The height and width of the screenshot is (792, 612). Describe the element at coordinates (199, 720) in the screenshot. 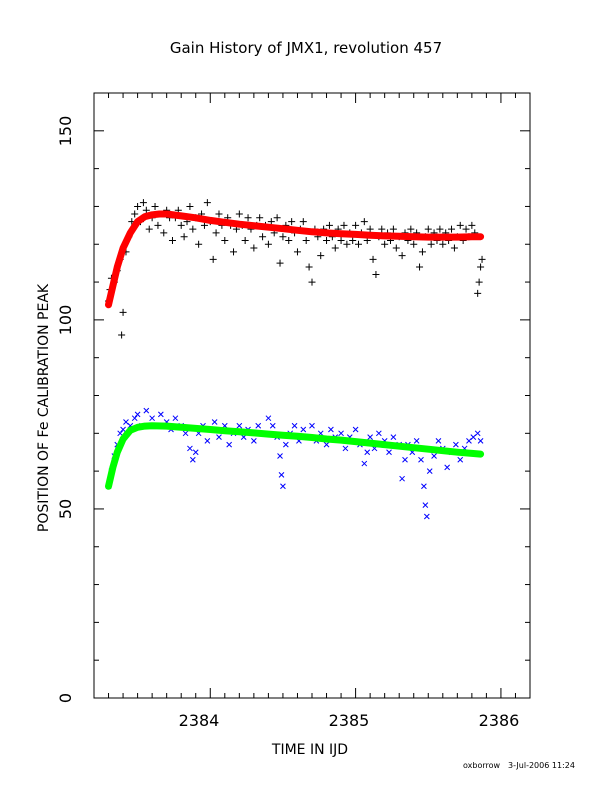

I see `x-tick-label: 2384` at that location.